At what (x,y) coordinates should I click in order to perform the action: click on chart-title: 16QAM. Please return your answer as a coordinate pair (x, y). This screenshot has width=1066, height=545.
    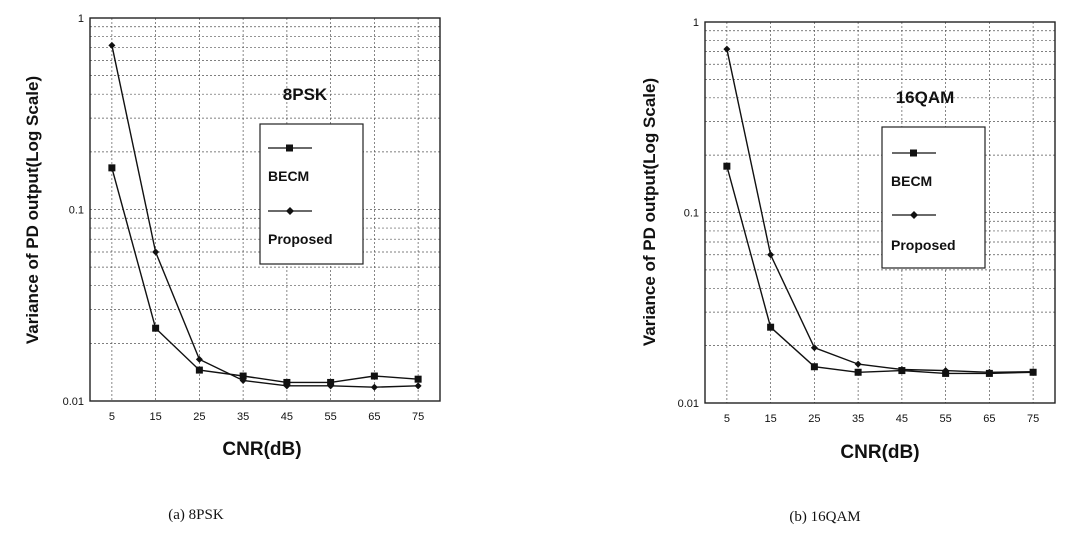
    Looking at the image, I should click on (925, 97).